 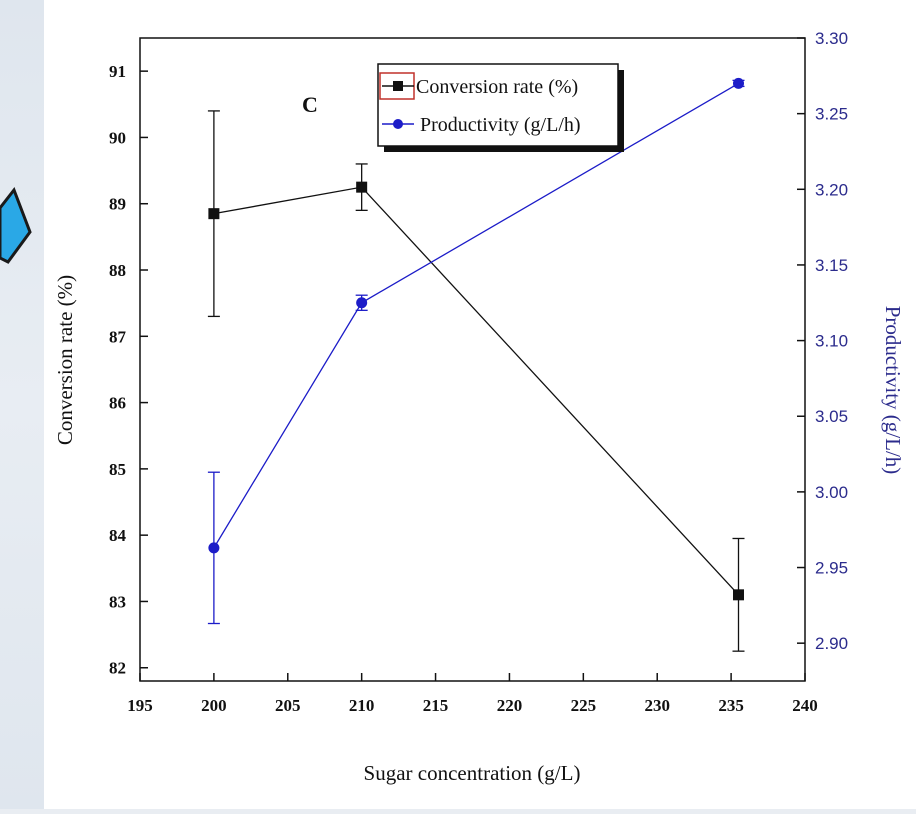 I want to click on y-left-tick-label: 87, so click(x=118, y=336).